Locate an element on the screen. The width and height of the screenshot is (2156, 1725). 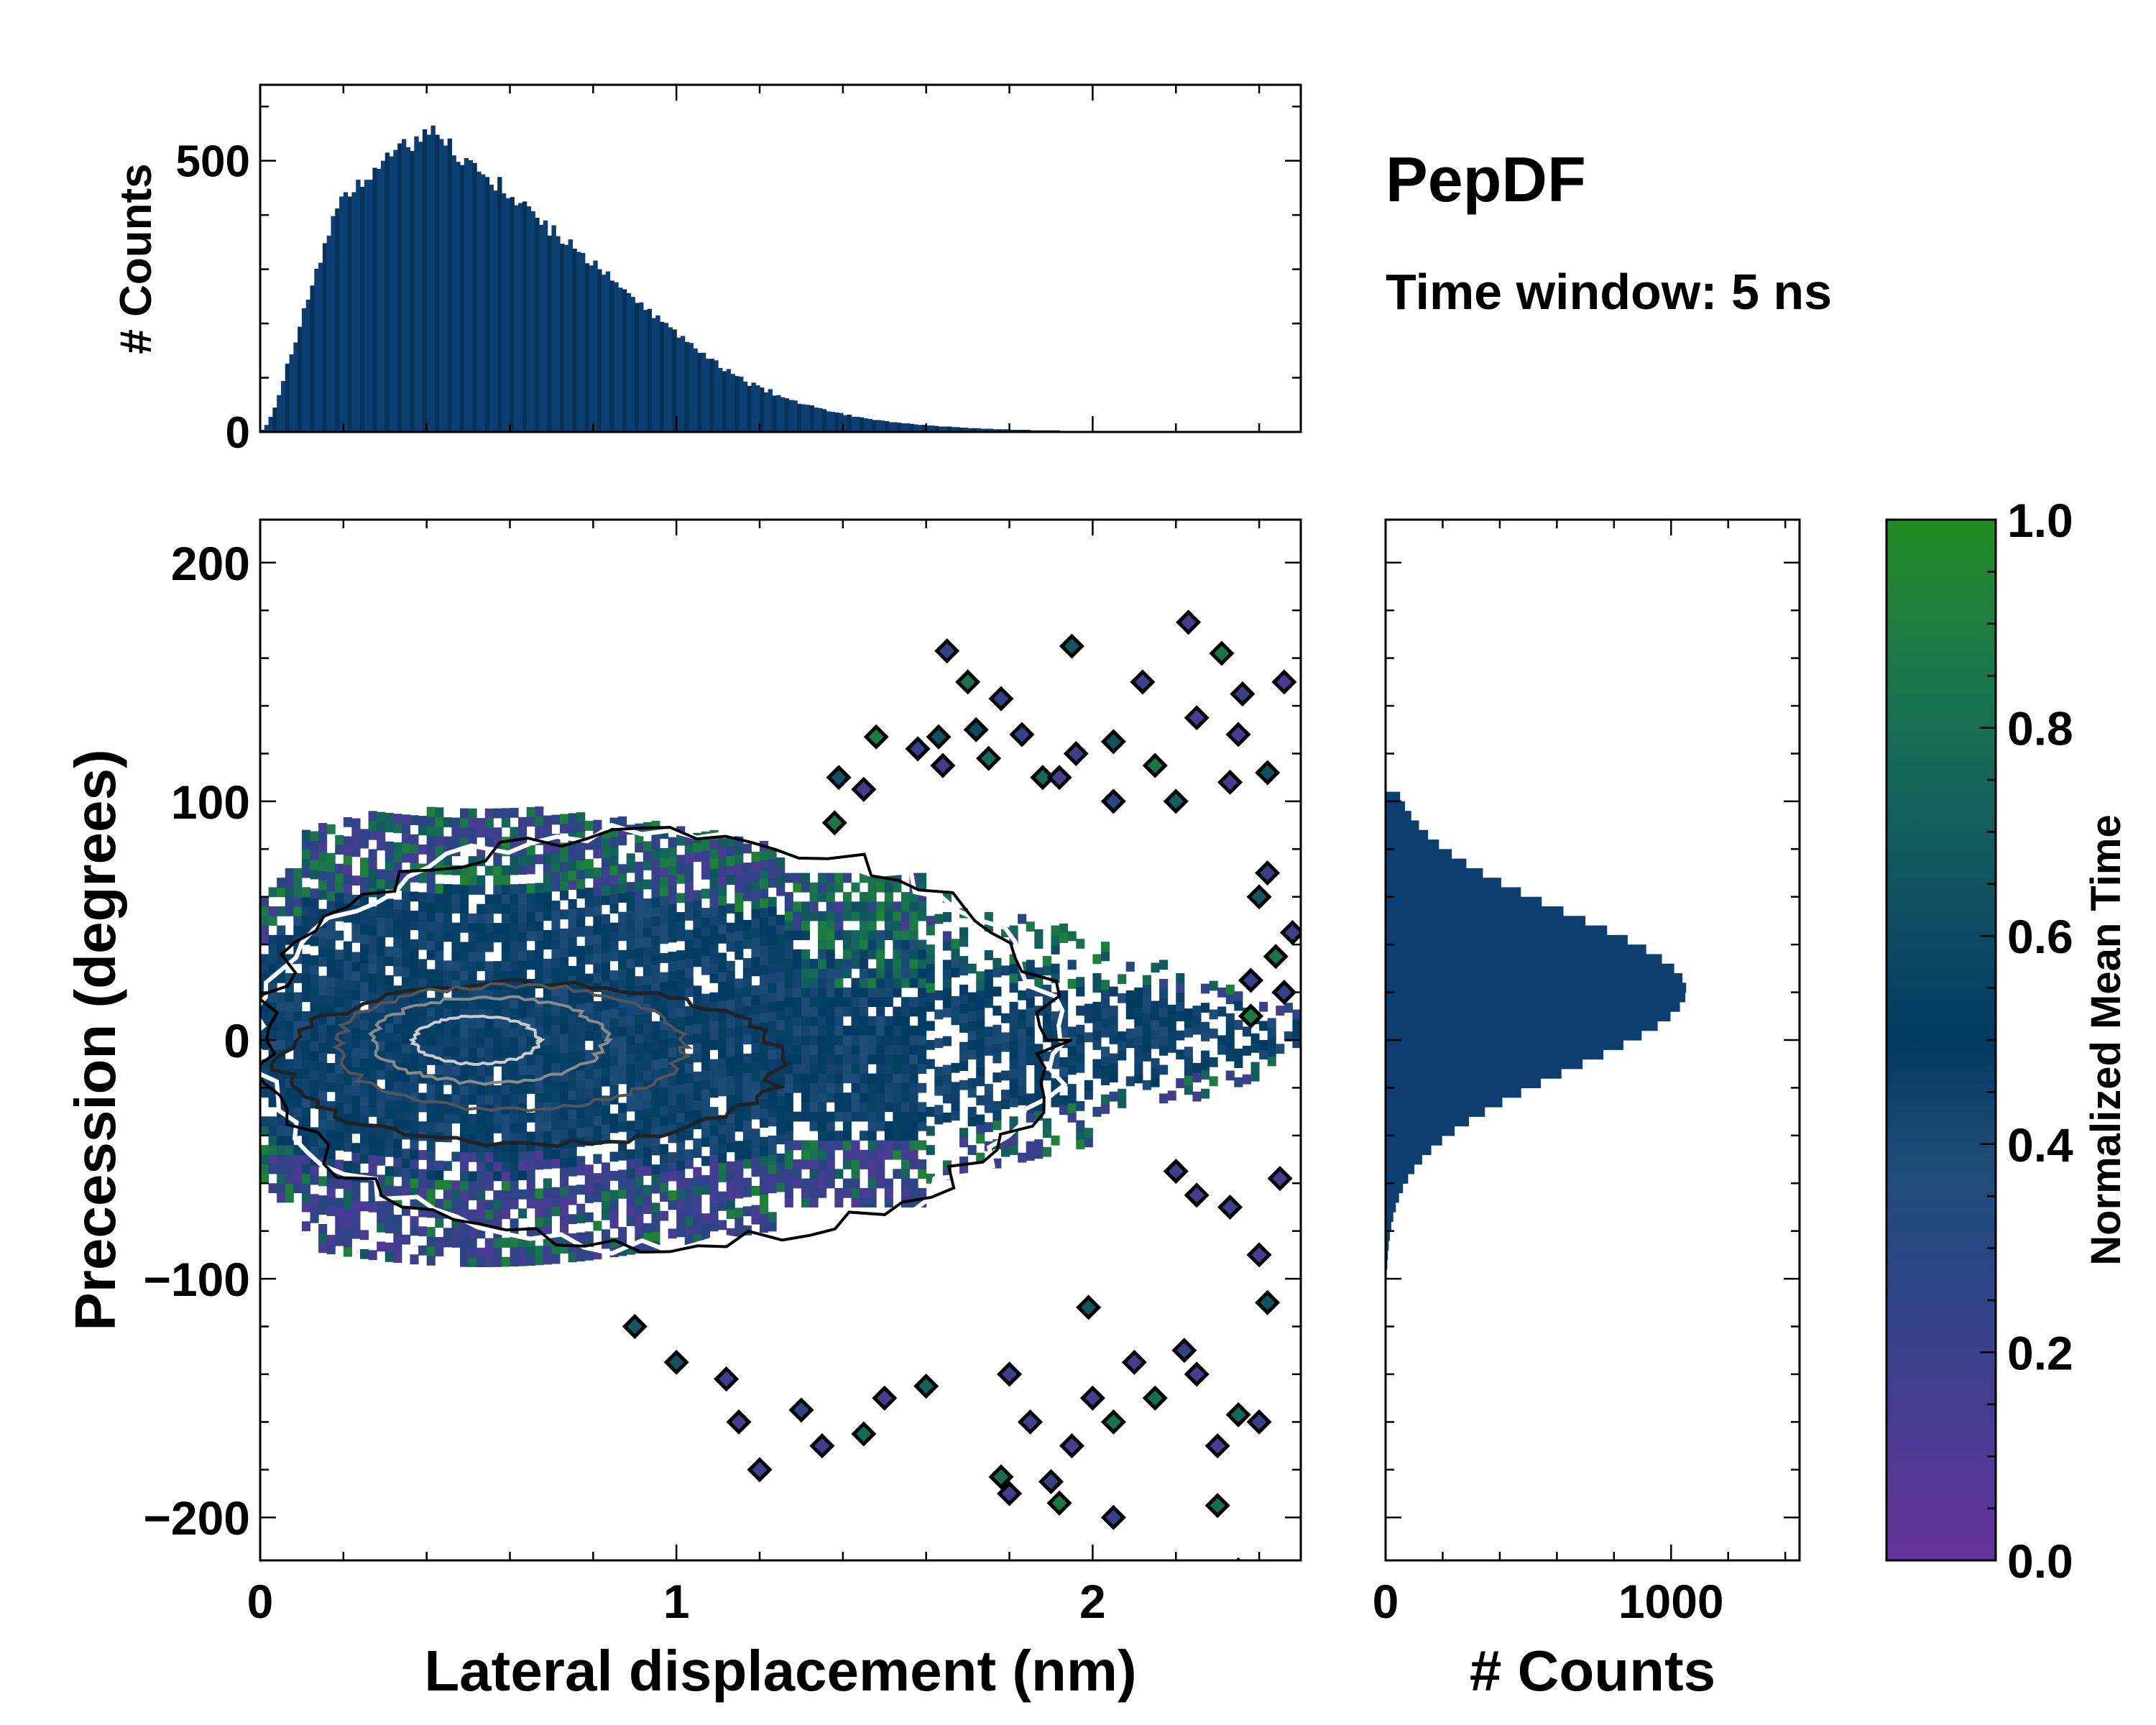
right-histogram-bar is located at coordinates (1453, 892).